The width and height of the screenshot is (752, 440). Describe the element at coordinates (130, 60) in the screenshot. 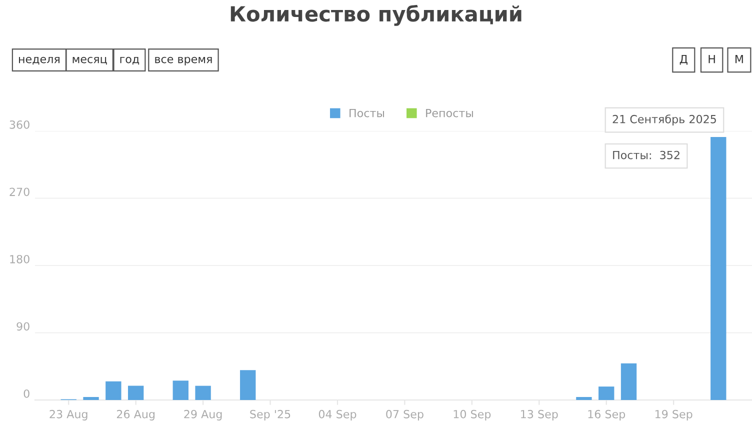

I see `text: год` at that location.